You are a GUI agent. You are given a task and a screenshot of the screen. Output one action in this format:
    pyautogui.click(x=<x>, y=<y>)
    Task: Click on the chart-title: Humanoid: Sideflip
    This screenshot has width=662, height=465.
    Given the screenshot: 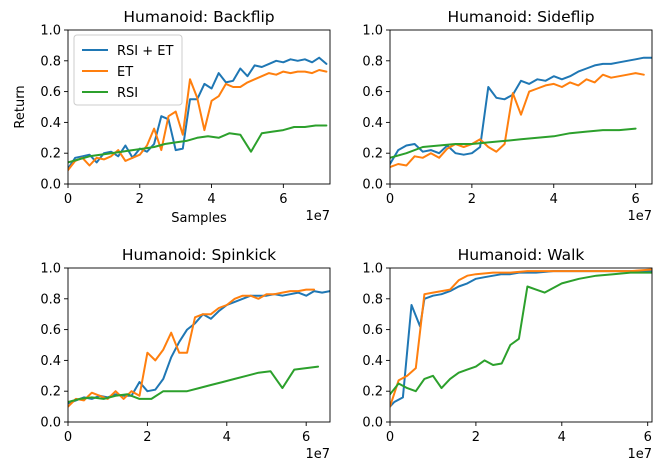 What is the action you would take?
    pyautogui.click(x=520, y=17)
    